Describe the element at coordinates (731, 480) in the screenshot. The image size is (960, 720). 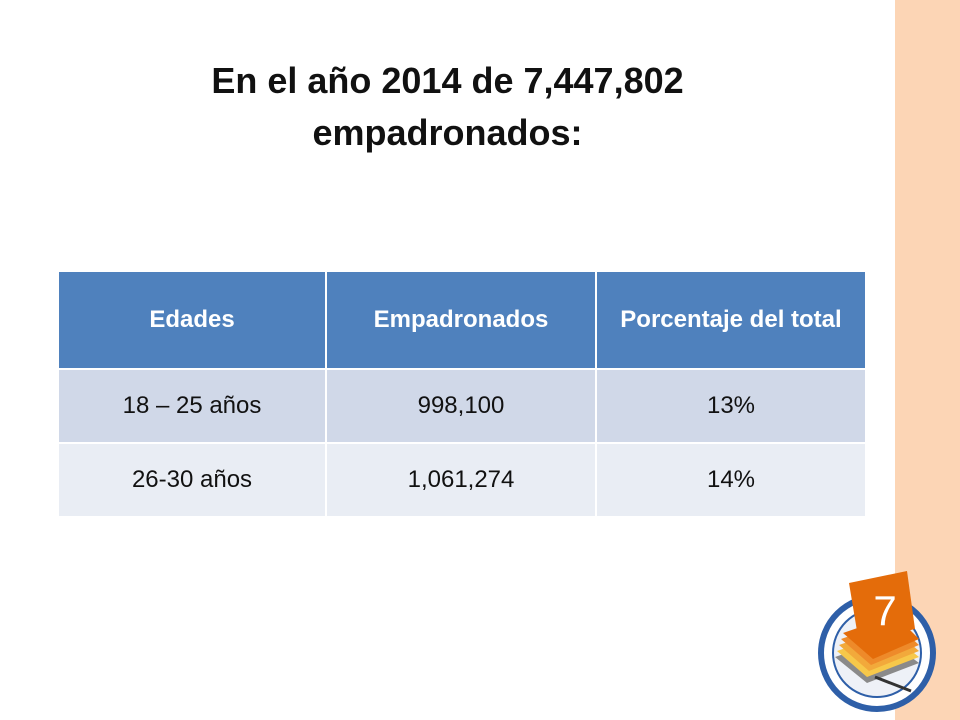
I see `cell-percentage: 14%` at that location.